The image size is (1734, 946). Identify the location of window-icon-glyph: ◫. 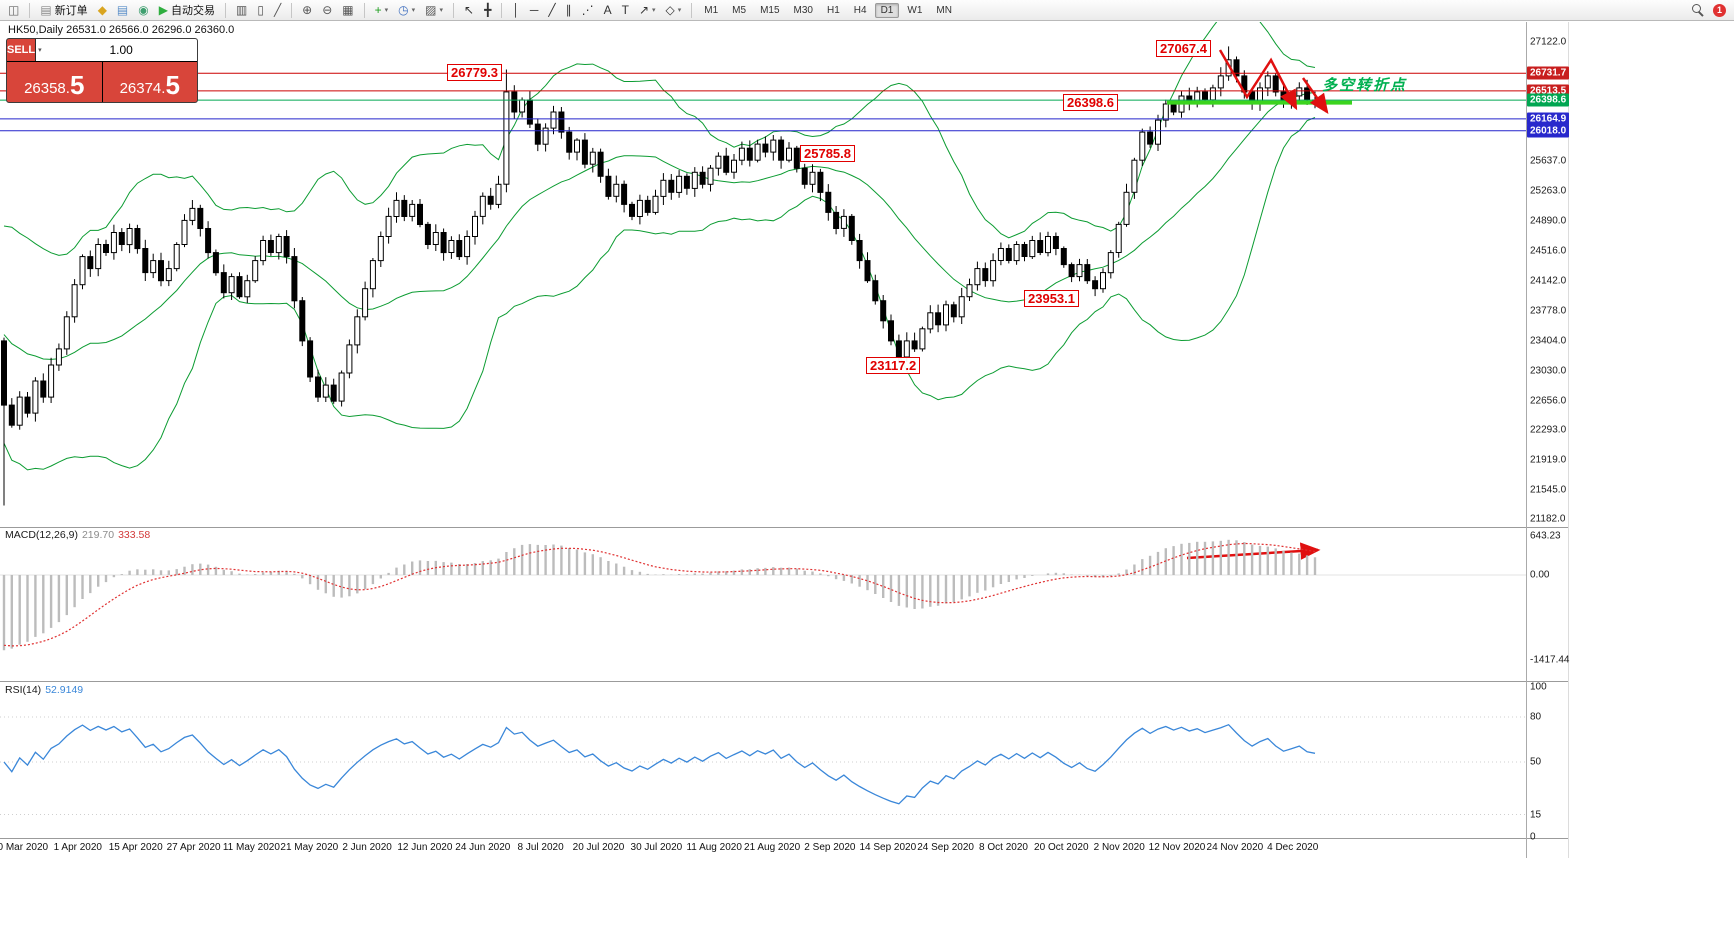
(14, 10).